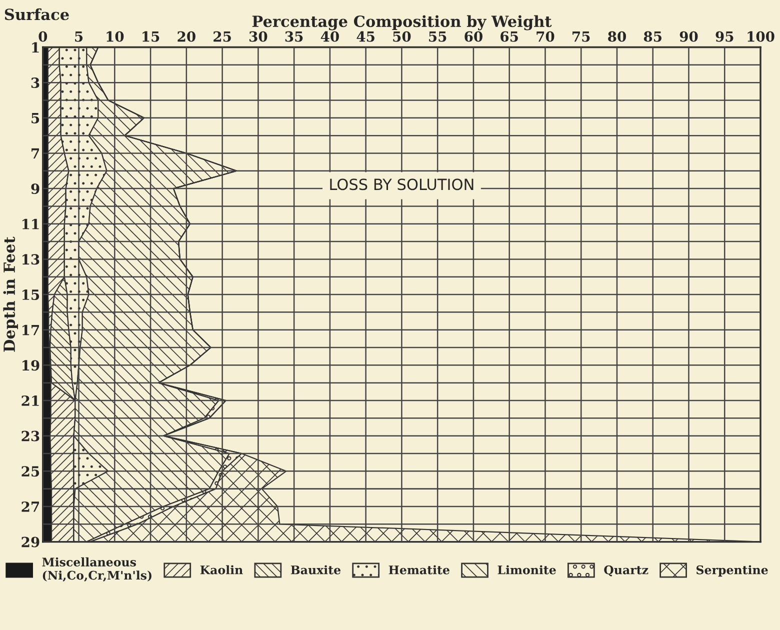 The width and height of the screenshot is (780, 630). What do you see at coordinates (35, 83) in the screenshot?
I see `y-tick-label: 3` at bounding box center [35, 83].